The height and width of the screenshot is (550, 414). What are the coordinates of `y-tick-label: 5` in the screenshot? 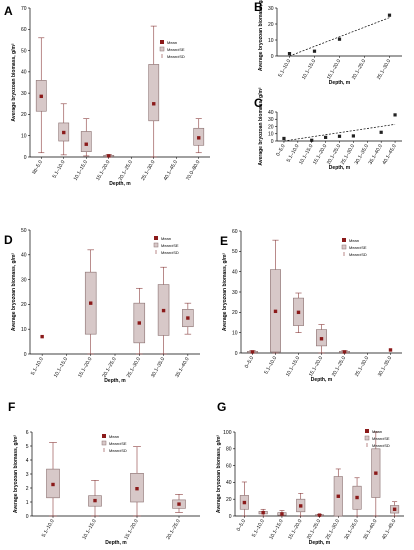 It's located at (27, 447).